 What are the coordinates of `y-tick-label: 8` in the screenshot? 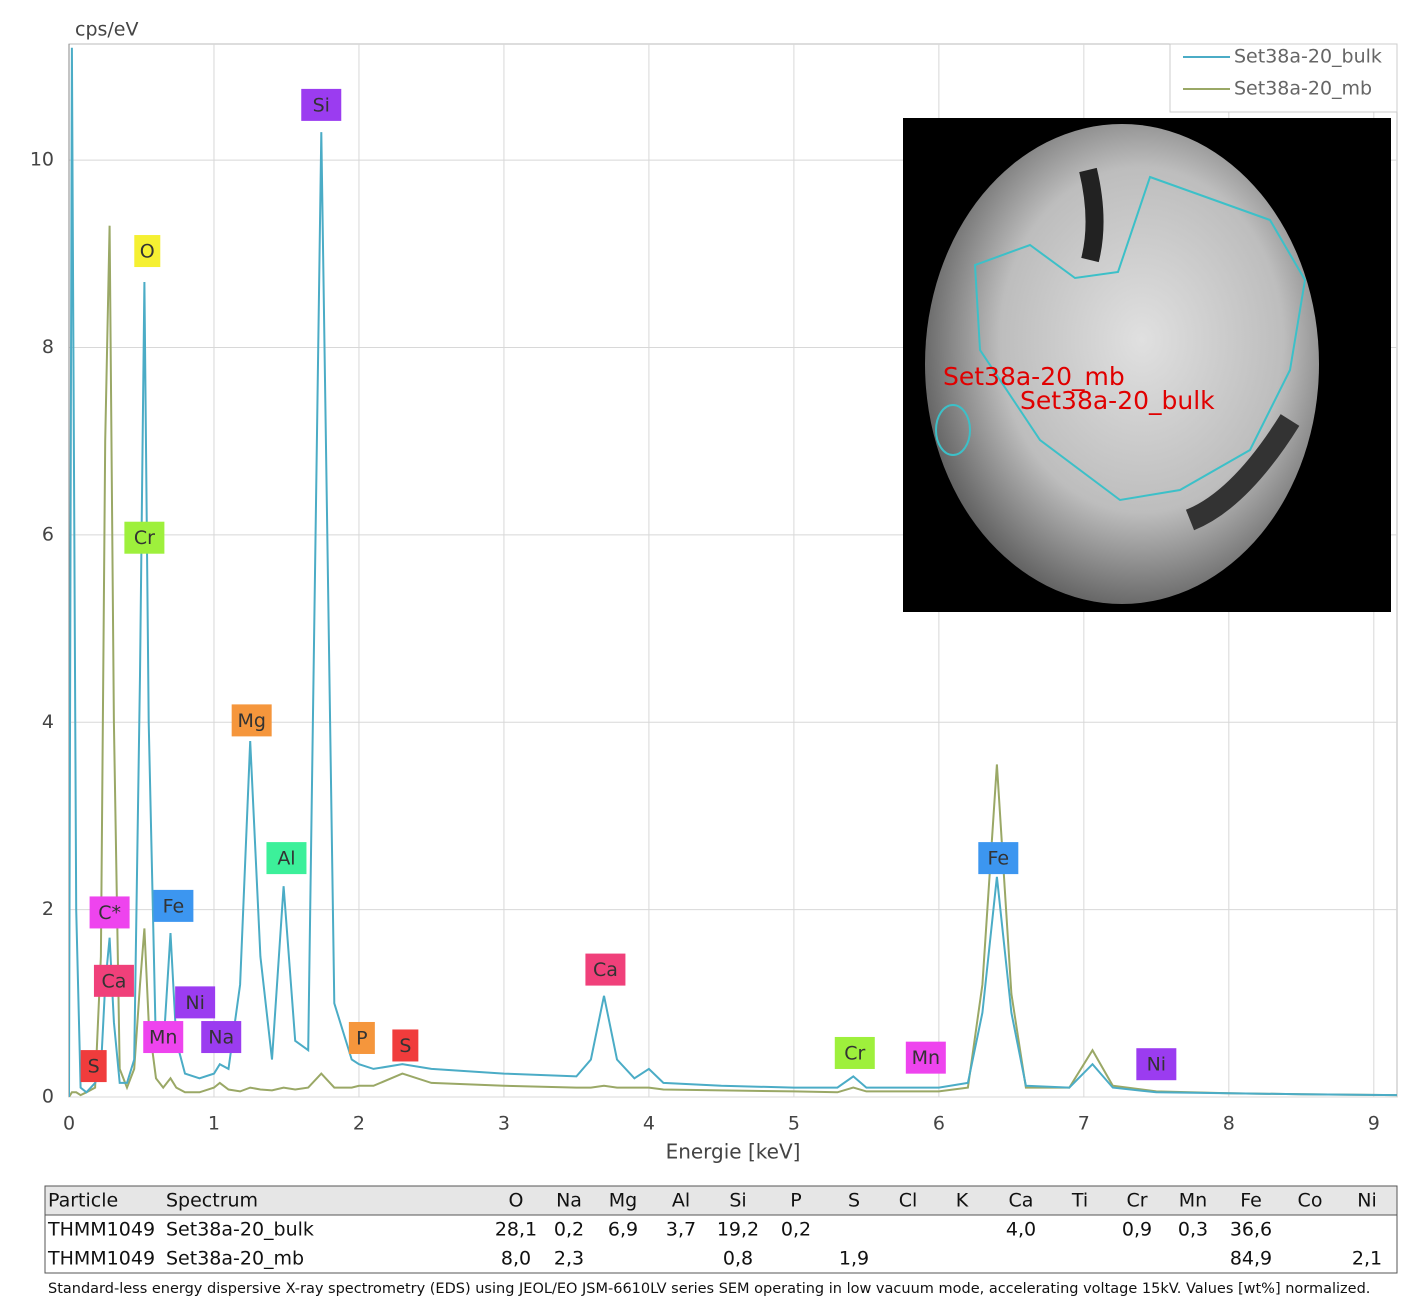 It's located at (48, 347).